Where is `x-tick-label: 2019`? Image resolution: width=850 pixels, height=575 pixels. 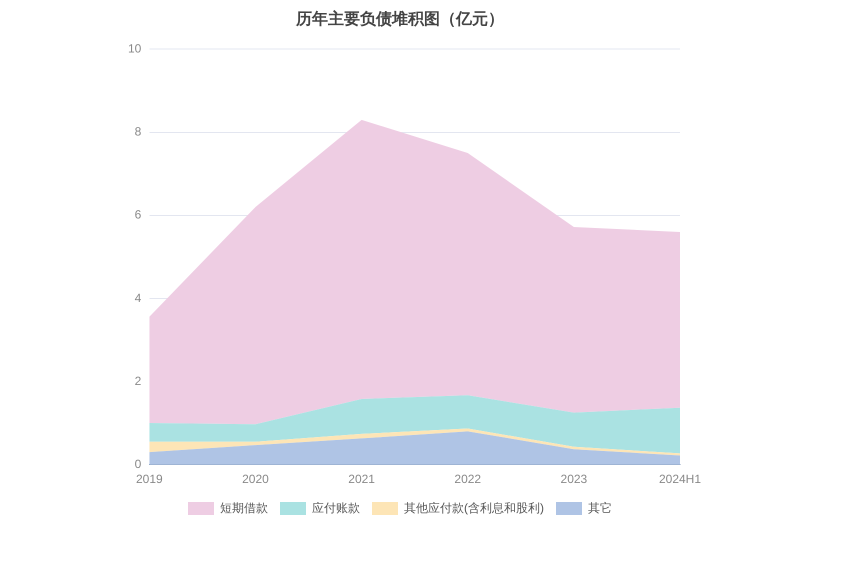 x-tick-label: 2019 is located at coordinates (150, 479).